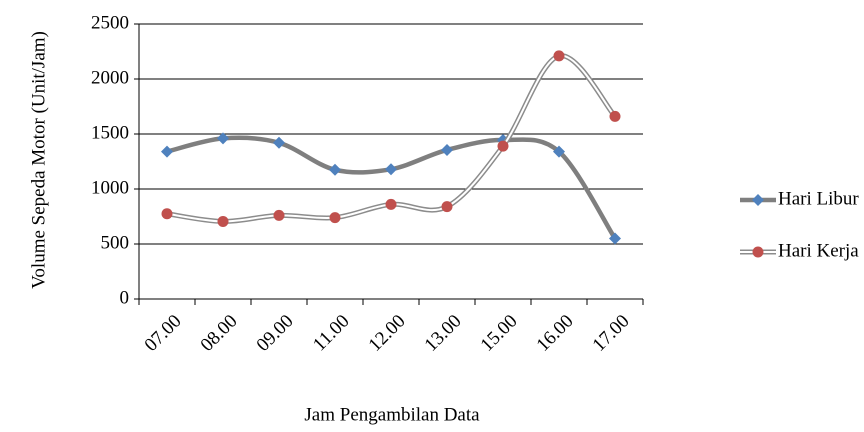 This screenshot has width=864, height=432. What do you see at coordinates (392, 414) in the screenshot?
I see `x-axis-title: Jam Pengambilan Data` at bounding box center [392, 414].